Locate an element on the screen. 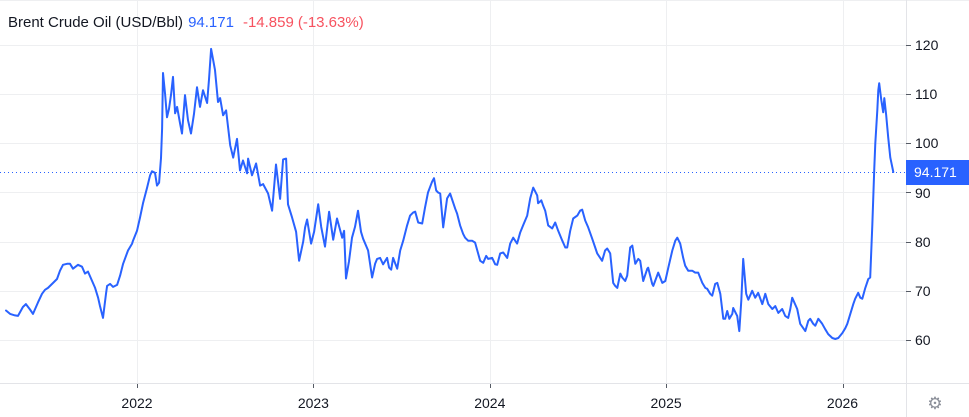 The width and height of the screenshot is (969, 417). current-price-label-text: 94.171 is located at coordinates (935, 171).